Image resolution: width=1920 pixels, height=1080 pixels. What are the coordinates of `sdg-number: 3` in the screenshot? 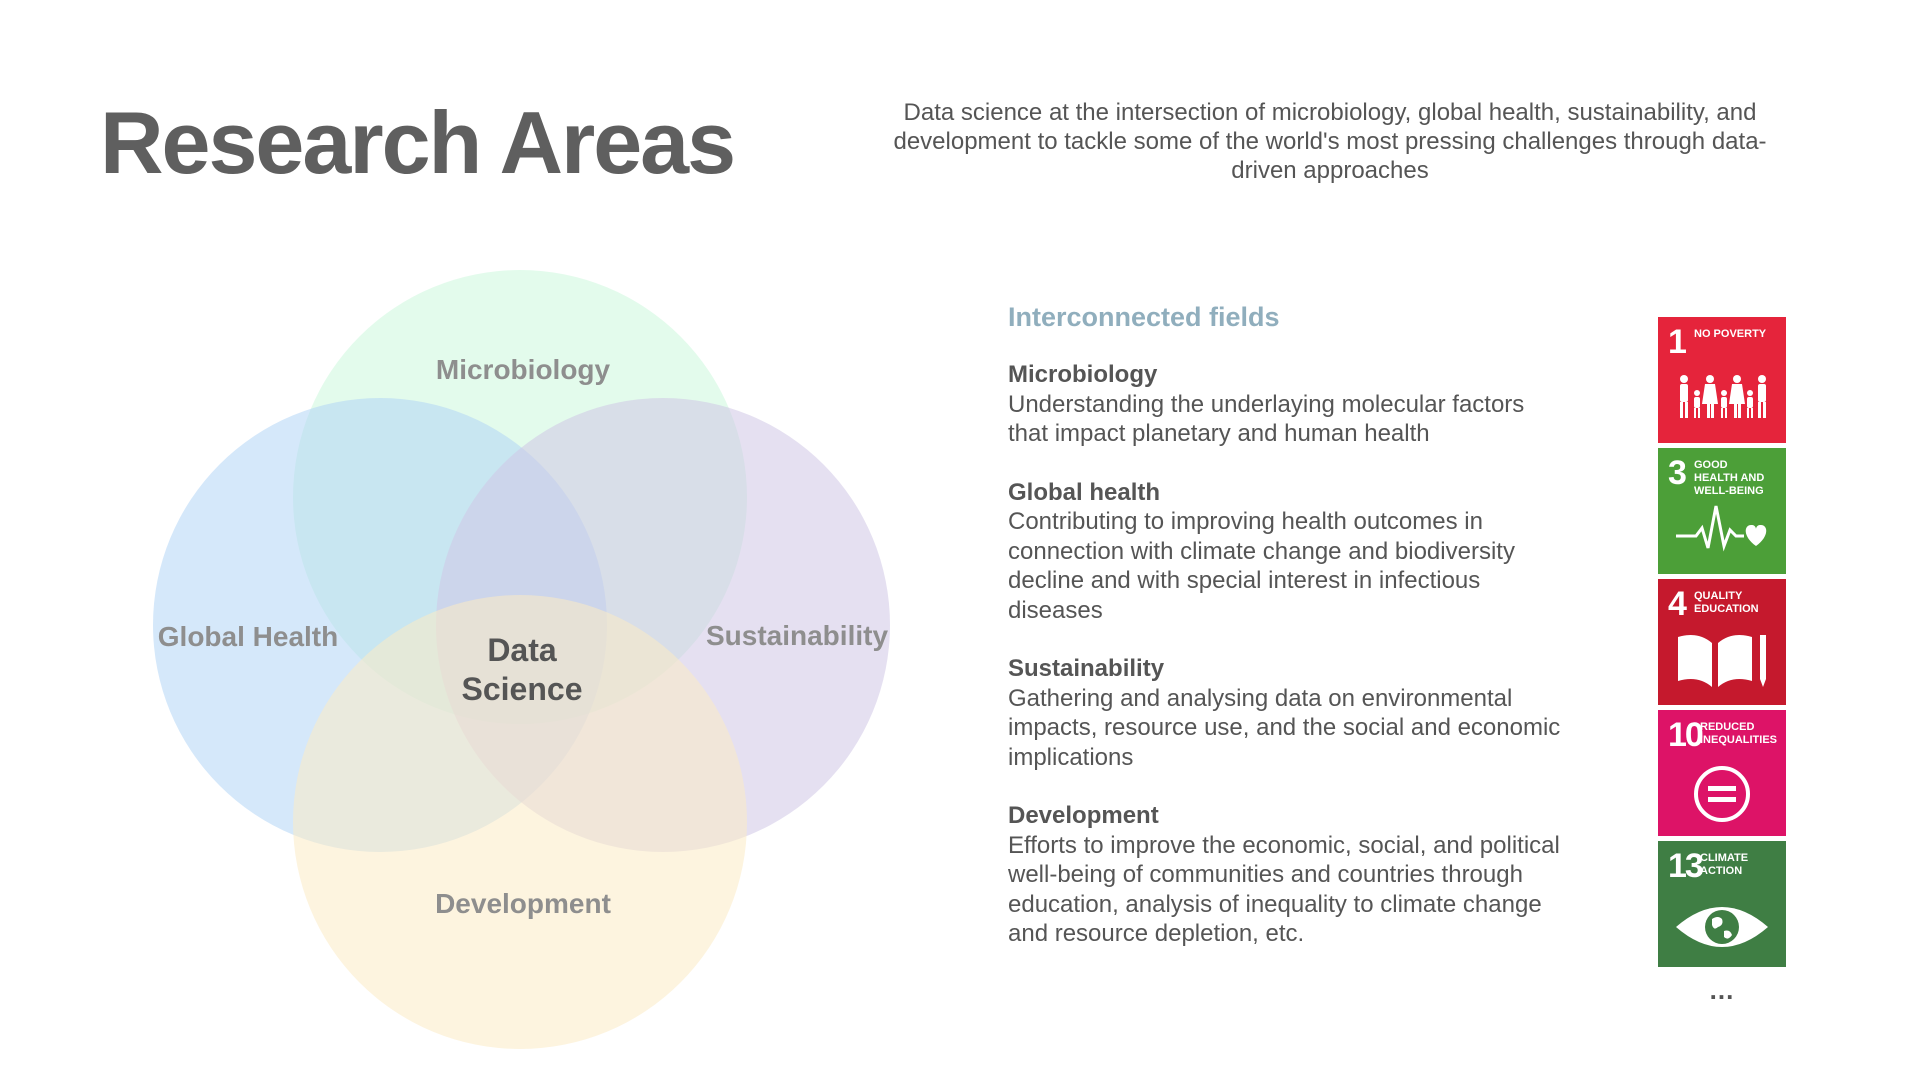 It's located at (1677, 473).